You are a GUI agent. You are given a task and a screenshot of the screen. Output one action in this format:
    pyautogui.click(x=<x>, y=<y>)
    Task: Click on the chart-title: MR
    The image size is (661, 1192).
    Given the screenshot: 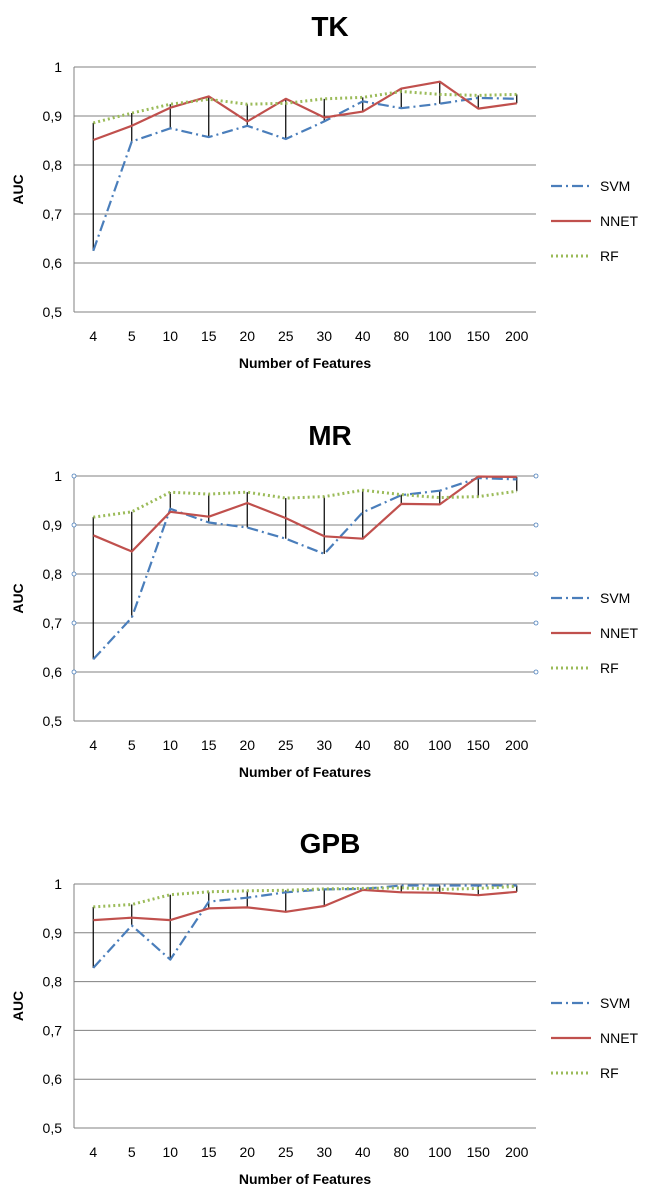 What is the action you would take?
    pyautogui.click(x=330, y=435)
    